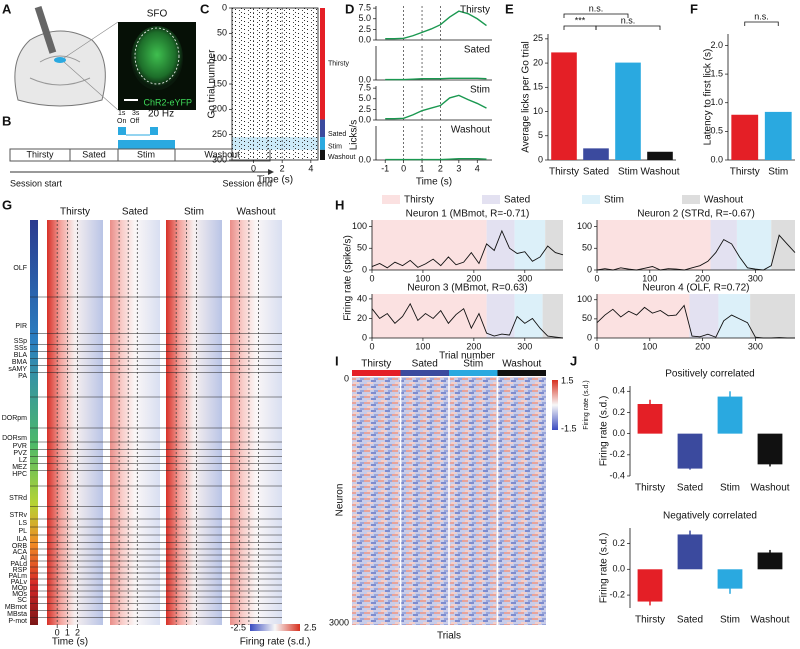 The width and height of the screenshot is (800, 649). What do you see at coordinates (584, 226) in the screenshot?
I see `y-tick-label: 100` at bounding box center [584, 226].